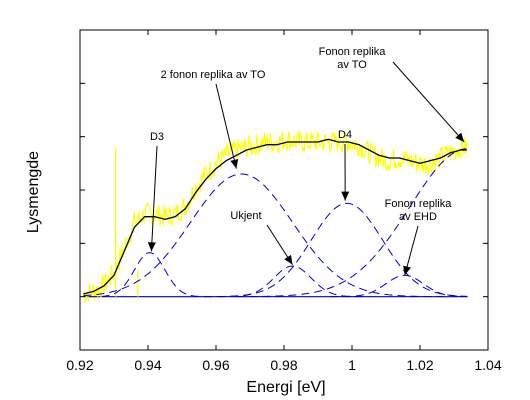  What do you see at coordinates (352, 65) in the screenshot?
I see `annotation-label-line: av TO` at bounding box center [352, 65].